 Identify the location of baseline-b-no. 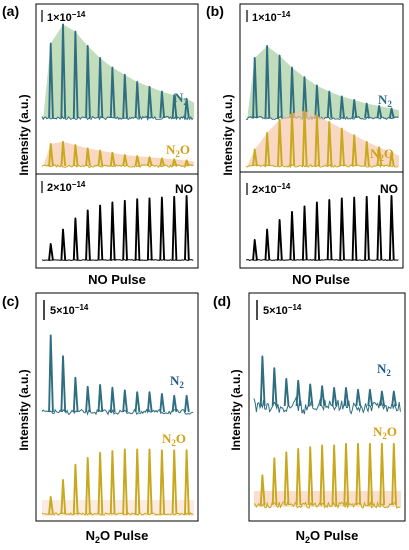
(322, 260).